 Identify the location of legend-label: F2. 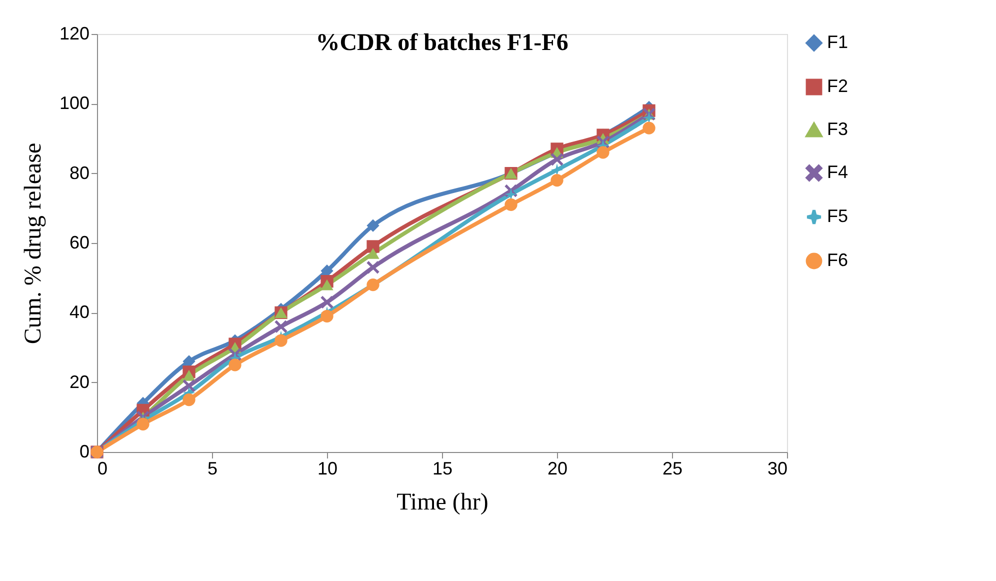
(837, 86).